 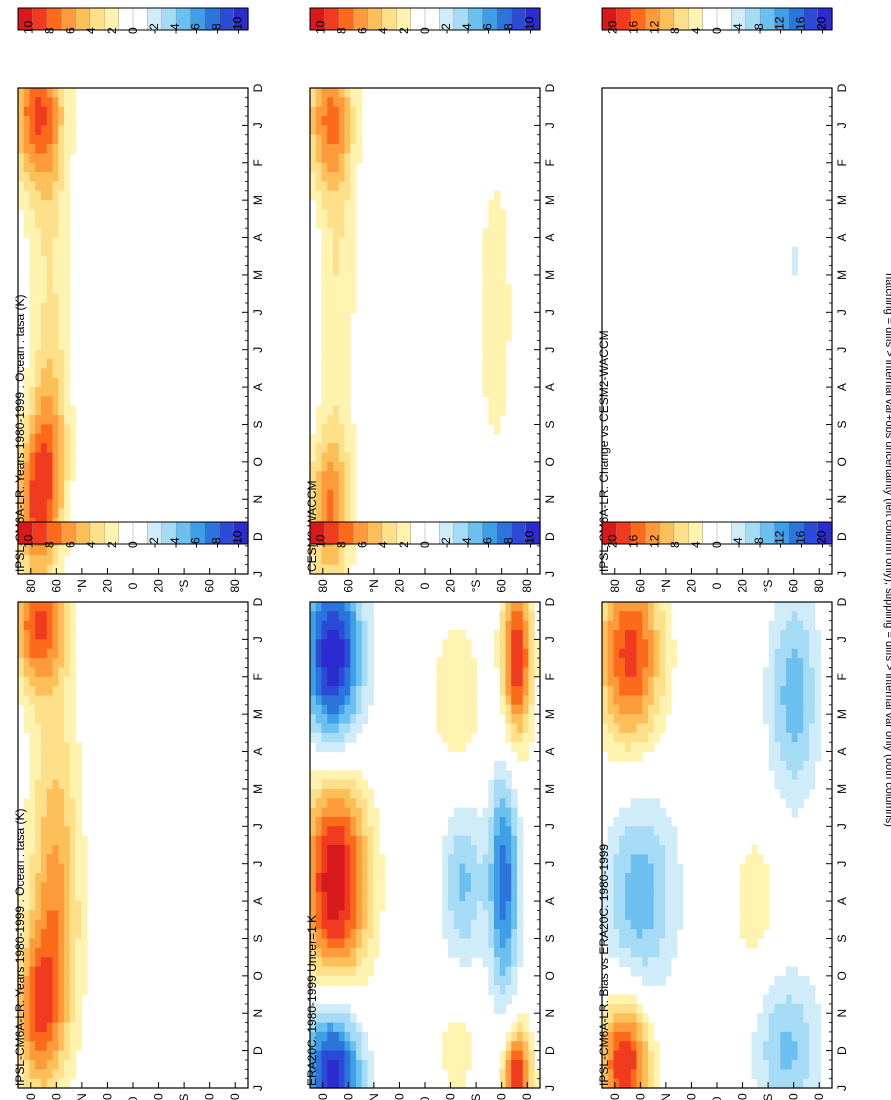 I want to click on lat-tick-label: 80, so click(x=31, y=1096).